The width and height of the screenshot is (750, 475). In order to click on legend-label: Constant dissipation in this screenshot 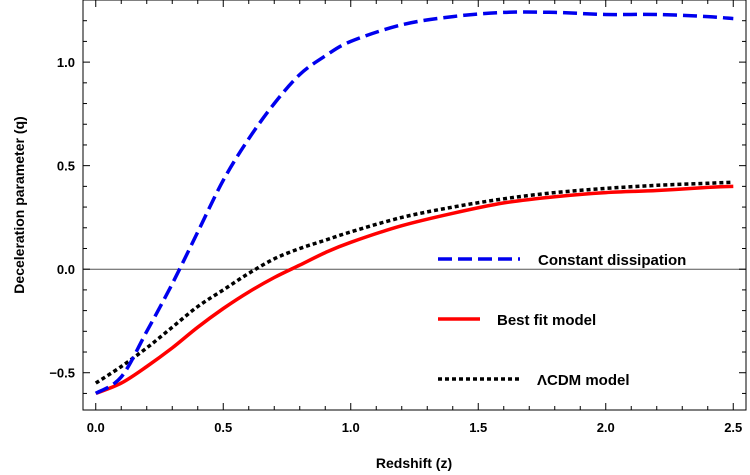, I will do `click(612, 260)`.